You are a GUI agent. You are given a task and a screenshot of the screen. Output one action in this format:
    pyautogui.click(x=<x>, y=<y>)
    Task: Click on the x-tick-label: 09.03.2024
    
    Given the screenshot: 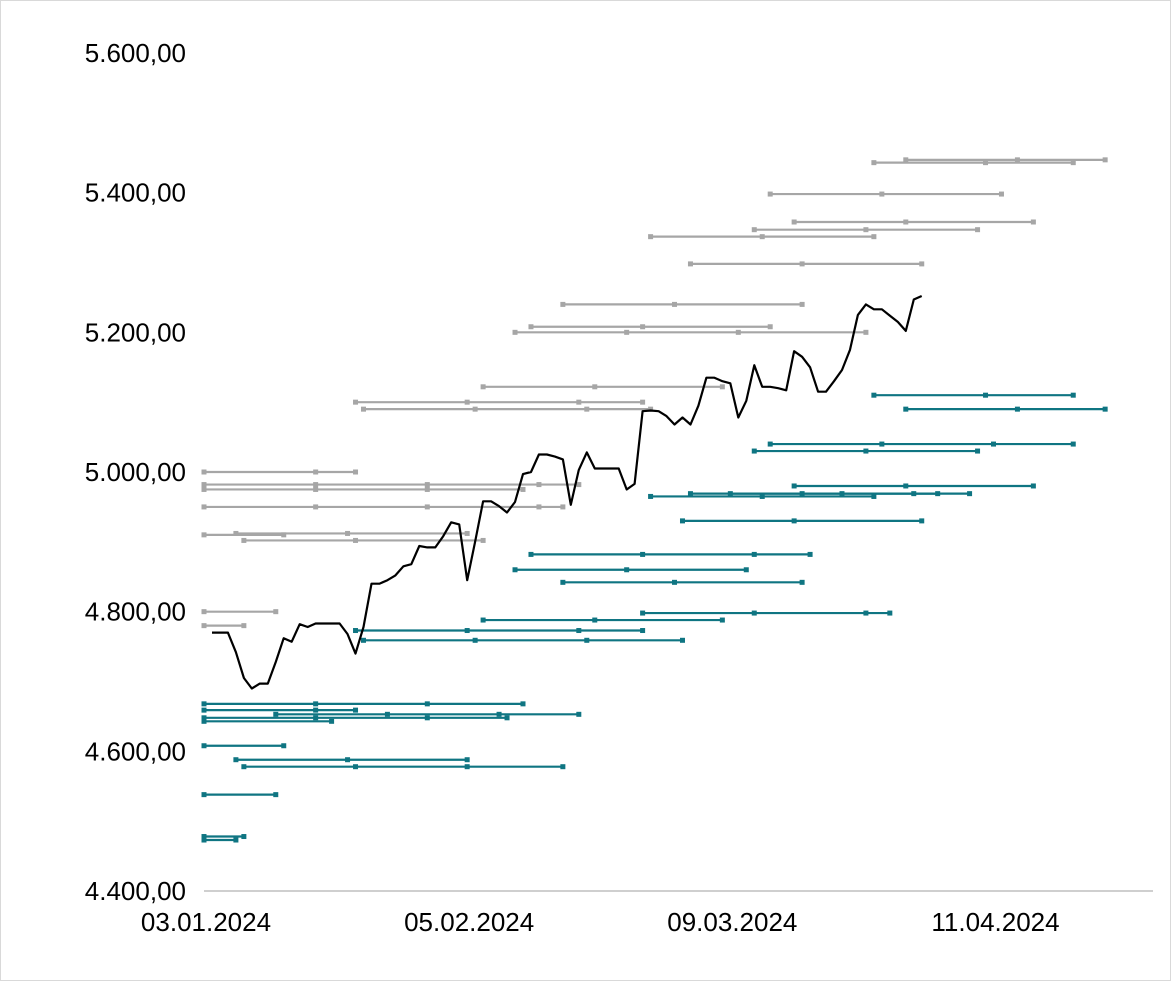 What is the action you would take?
    pyautogui.click(x=732, y=922)
    